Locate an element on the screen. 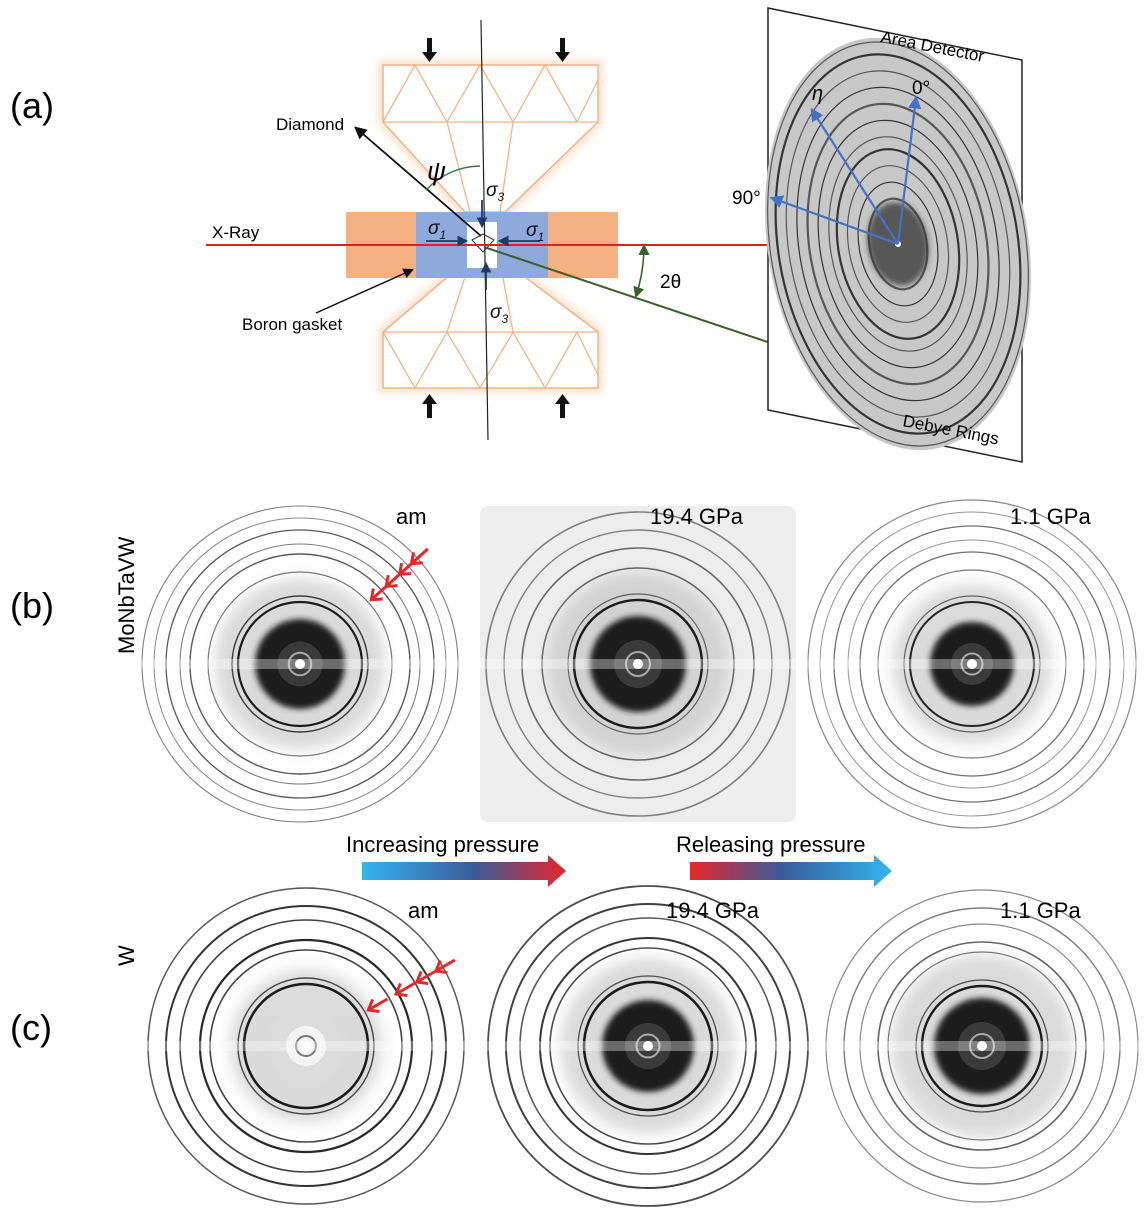  detector-ring is located at coordinates (898, 244).